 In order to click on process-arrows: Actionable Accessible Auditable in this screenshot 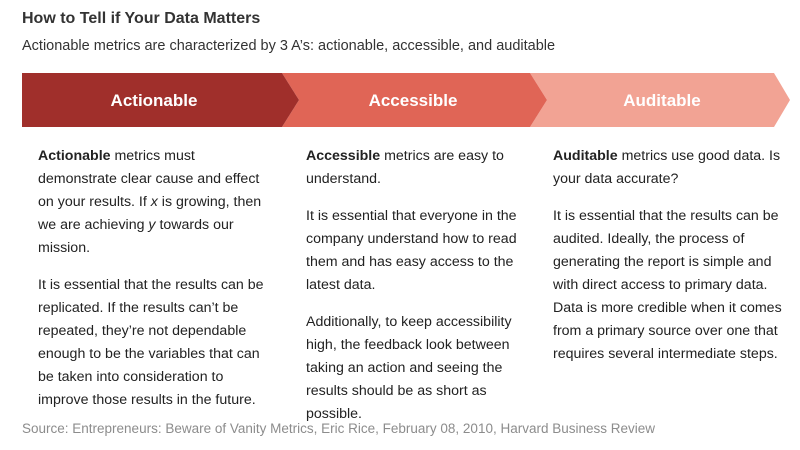, I will do `click(406, 100)`.